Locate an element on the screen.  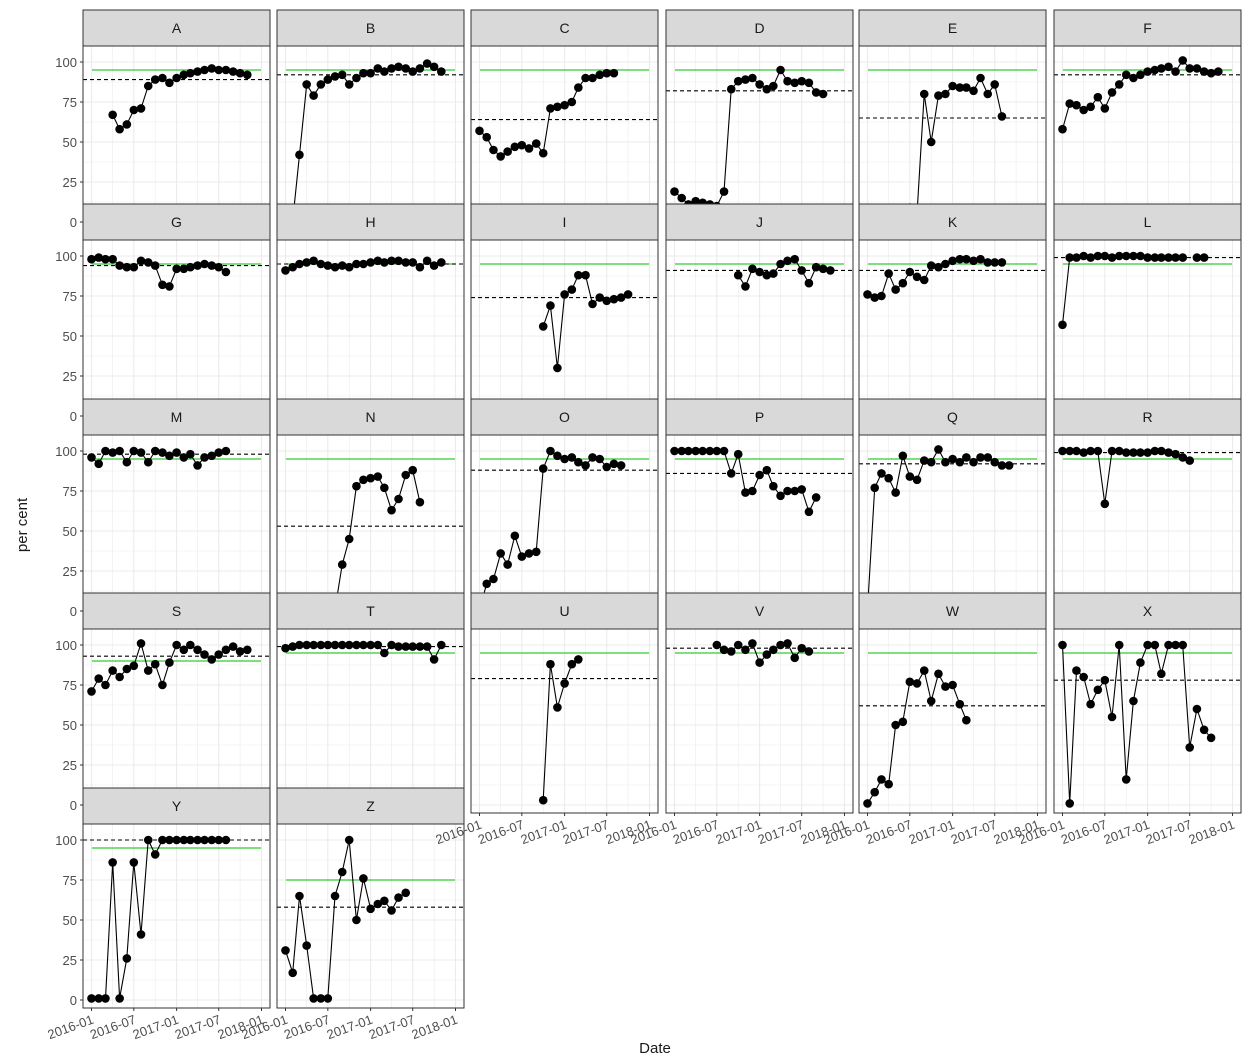
x-tick-label: 2016-07 is located at coordinates (307, 1027).